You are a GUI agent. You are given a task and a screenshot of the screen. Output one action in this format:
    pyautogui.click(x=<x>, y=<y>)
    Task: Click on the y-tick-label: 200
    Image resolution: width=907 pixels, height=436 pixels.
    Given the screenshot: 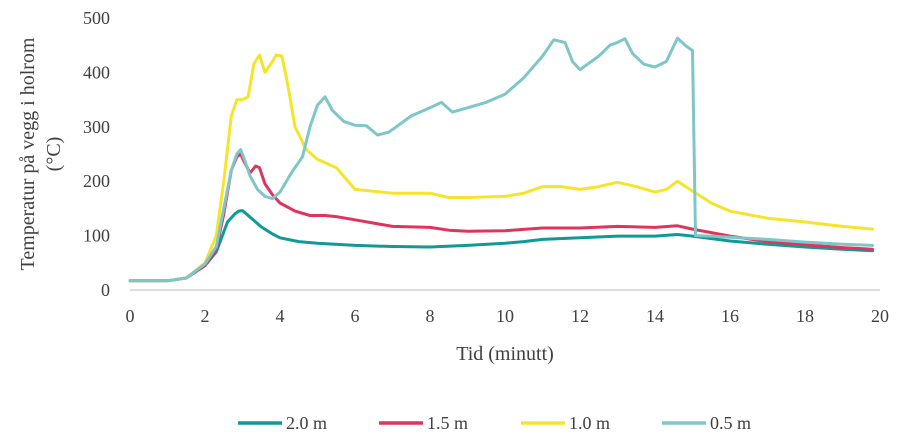 What is the action you would take?
    pyautogui.click(x=96, y=181)
    